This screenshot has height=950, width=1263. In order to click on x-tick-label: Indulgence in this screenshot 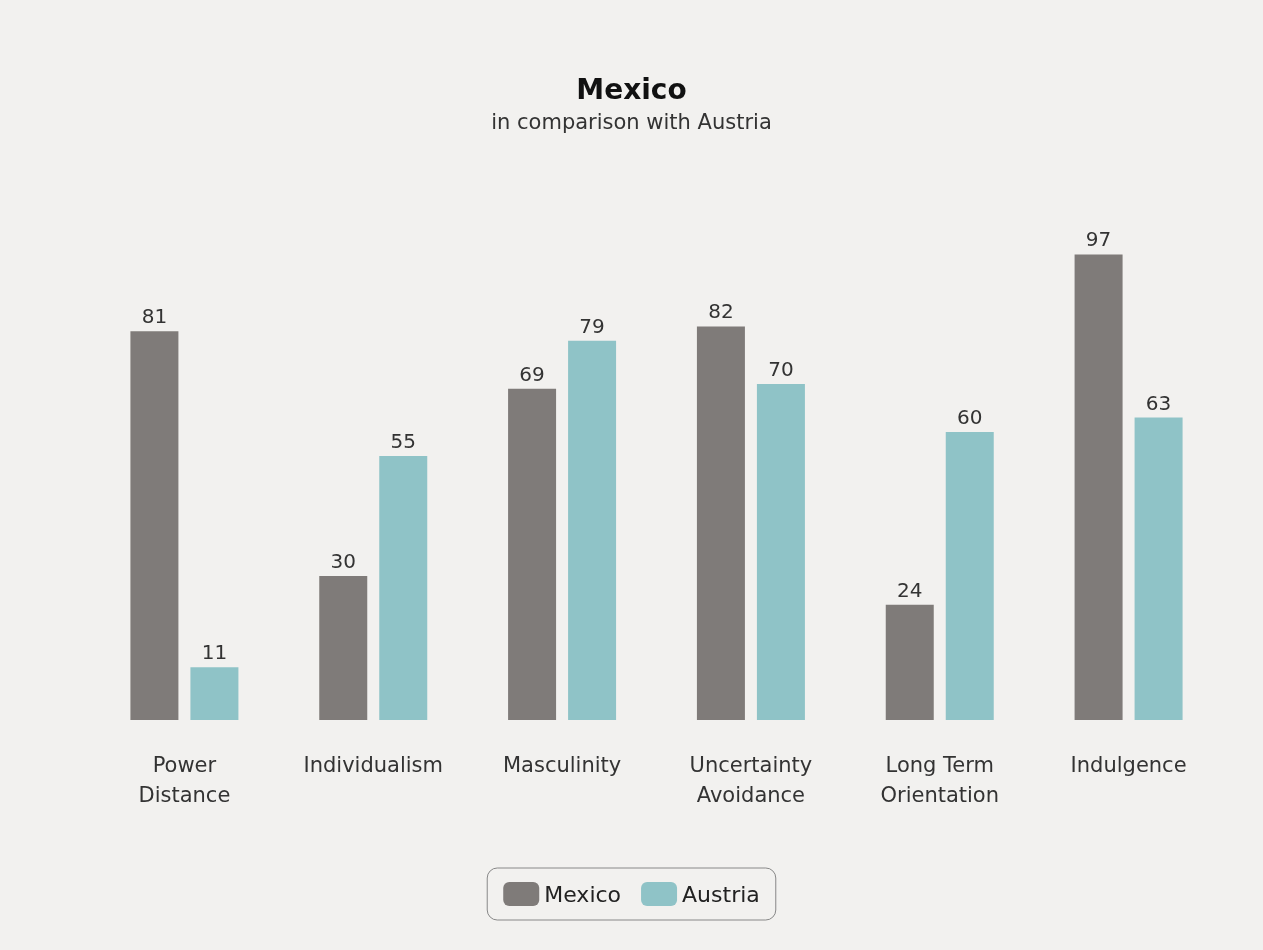, I will do `click(1128, 765)`.